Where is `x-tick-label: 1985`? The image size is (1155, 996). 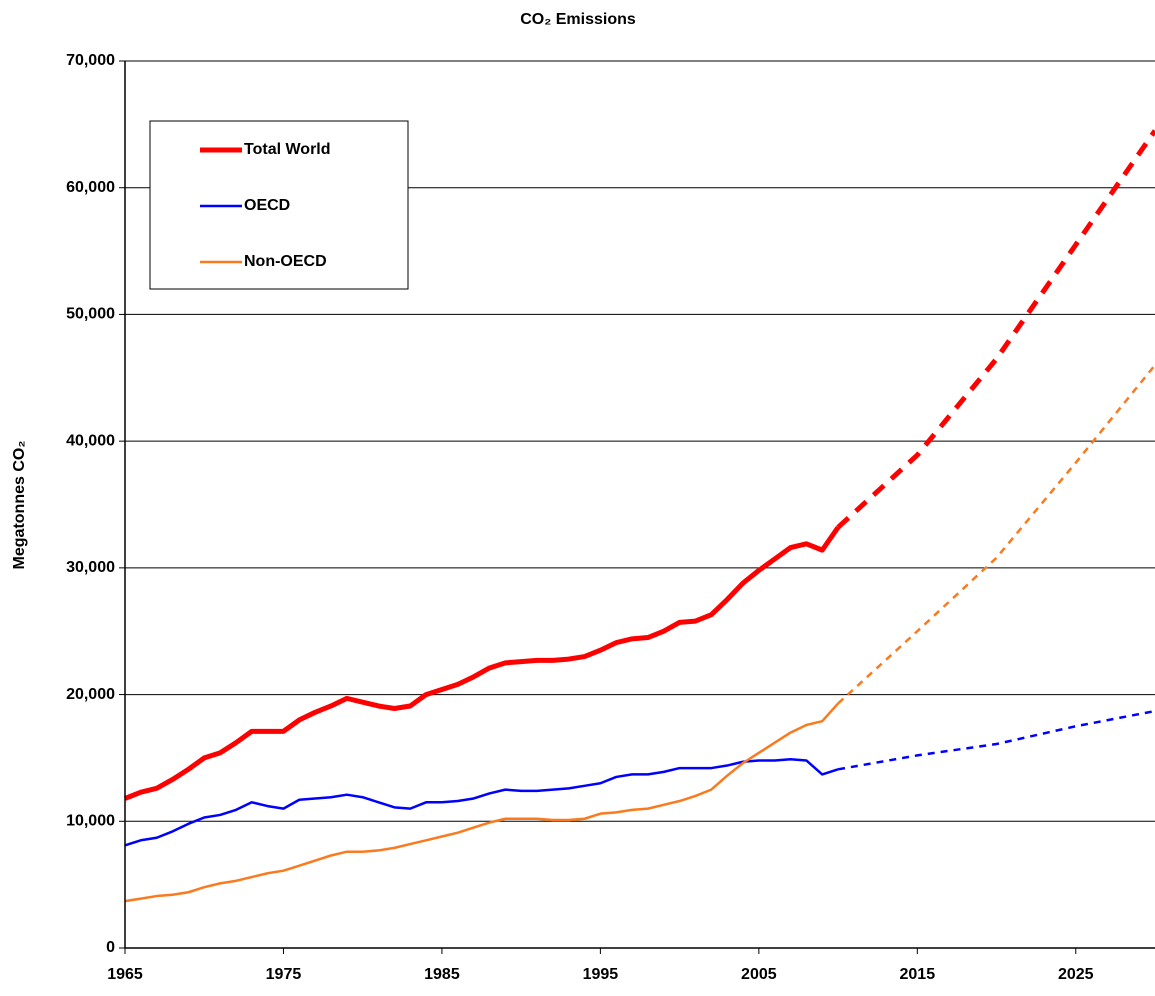
x-tick-label: 1985 is located at coordinates (442, 974).